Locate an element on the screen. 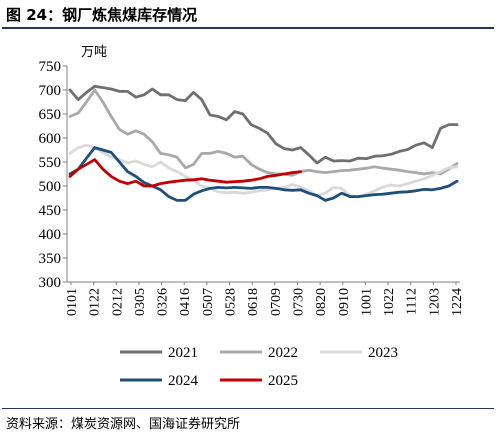 This screenshot has width=498, height=433. series-line-2025 is located at coordinates (185, 173).